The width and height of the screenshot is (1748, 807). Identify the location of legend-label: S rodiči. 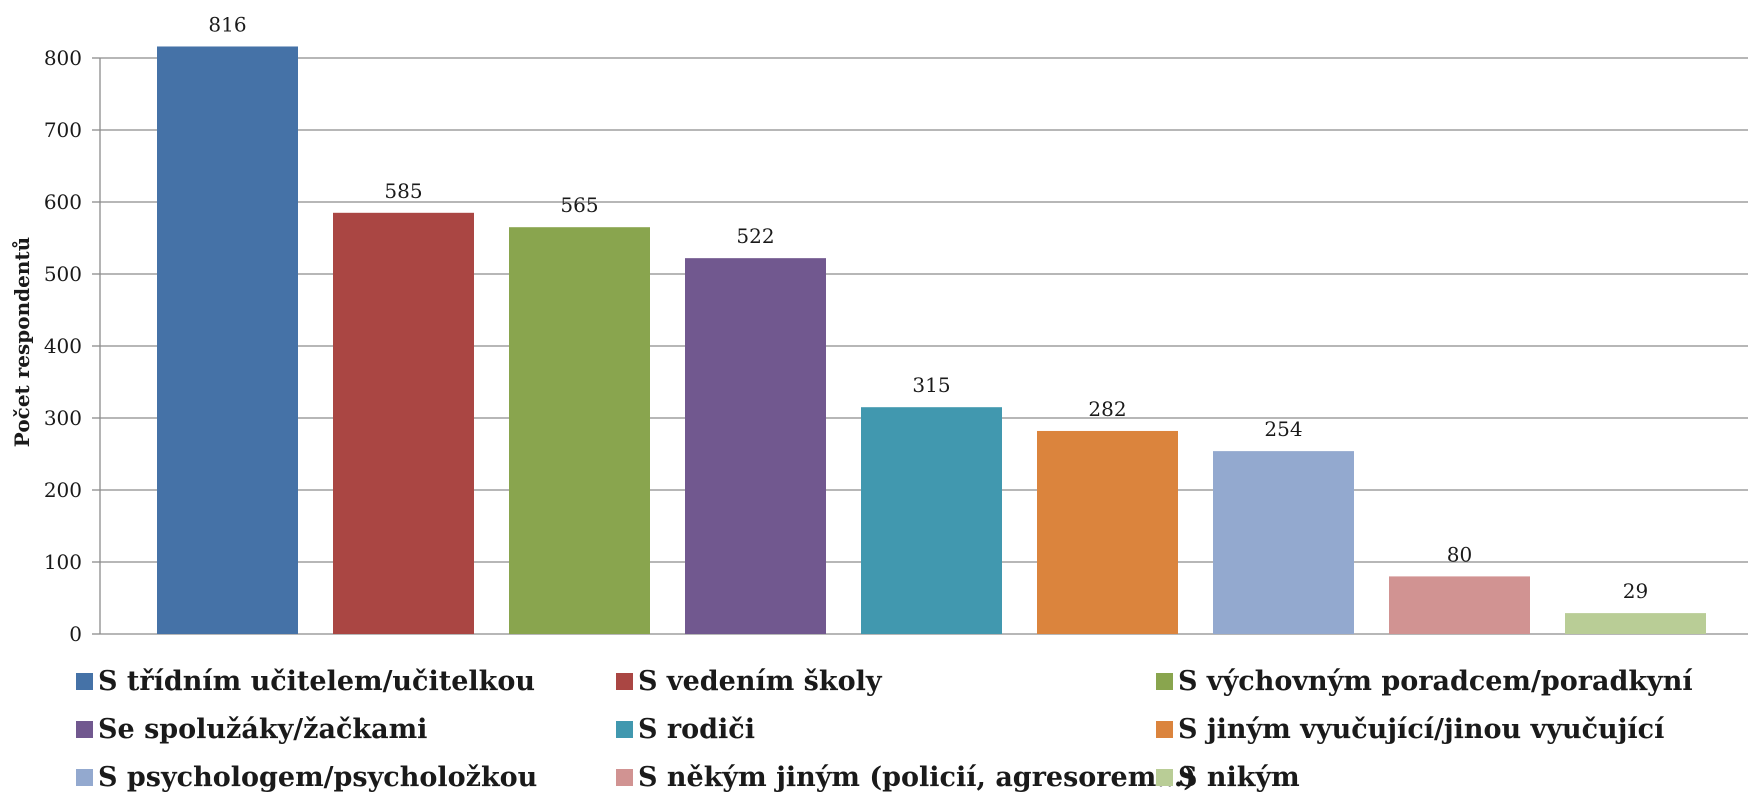
(696, 729).